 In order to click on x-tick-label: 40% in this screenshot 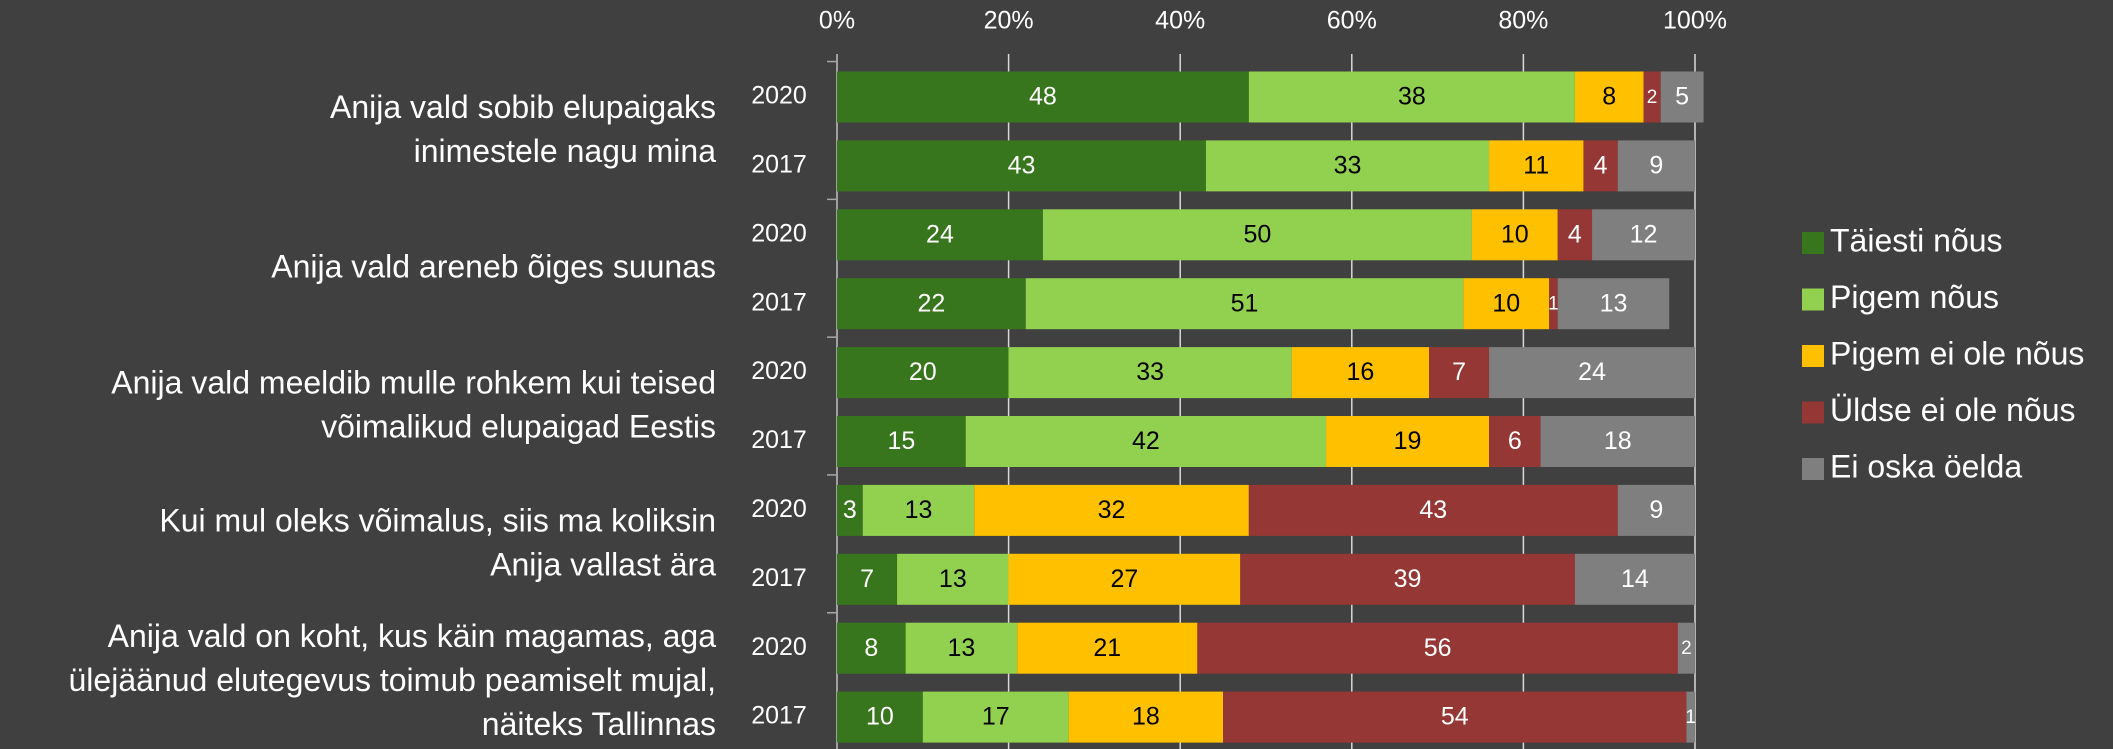, I will do `click(1180, 21)`.